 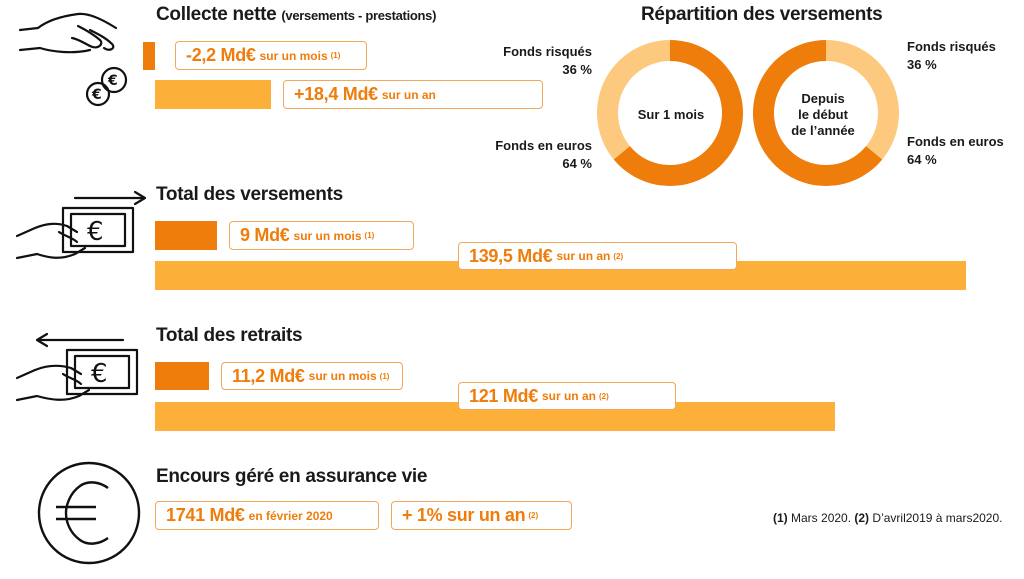 I want to click on donut-left, so click(x=670, y=113).